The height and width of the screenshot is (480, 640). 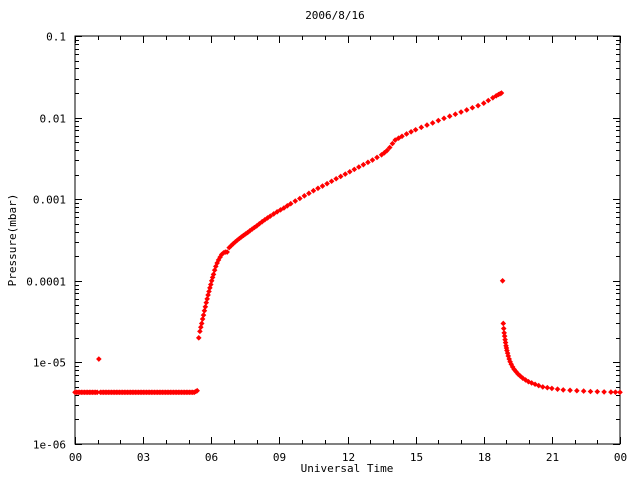 I want to click on x-tick-label: 06, so click(x=211, y=457).